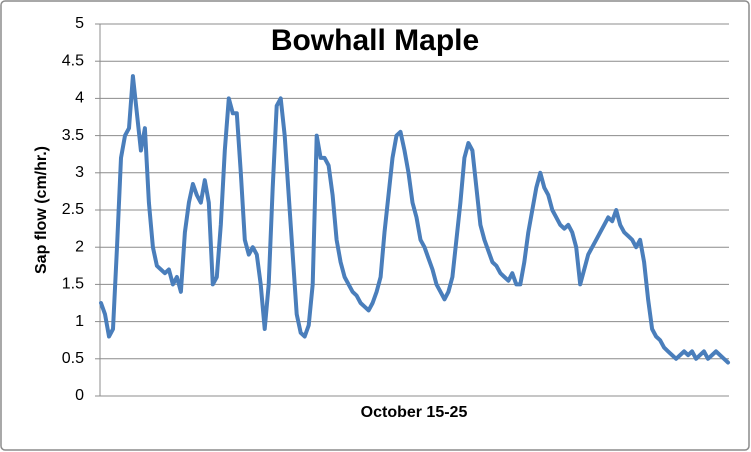 Image resolution: width=751 pixels, height=452 pixels. What do you see at coordinates (73, 358) in the screenshot?
I see `y-tick-label: 0.5` at bounding box center [73, 358].